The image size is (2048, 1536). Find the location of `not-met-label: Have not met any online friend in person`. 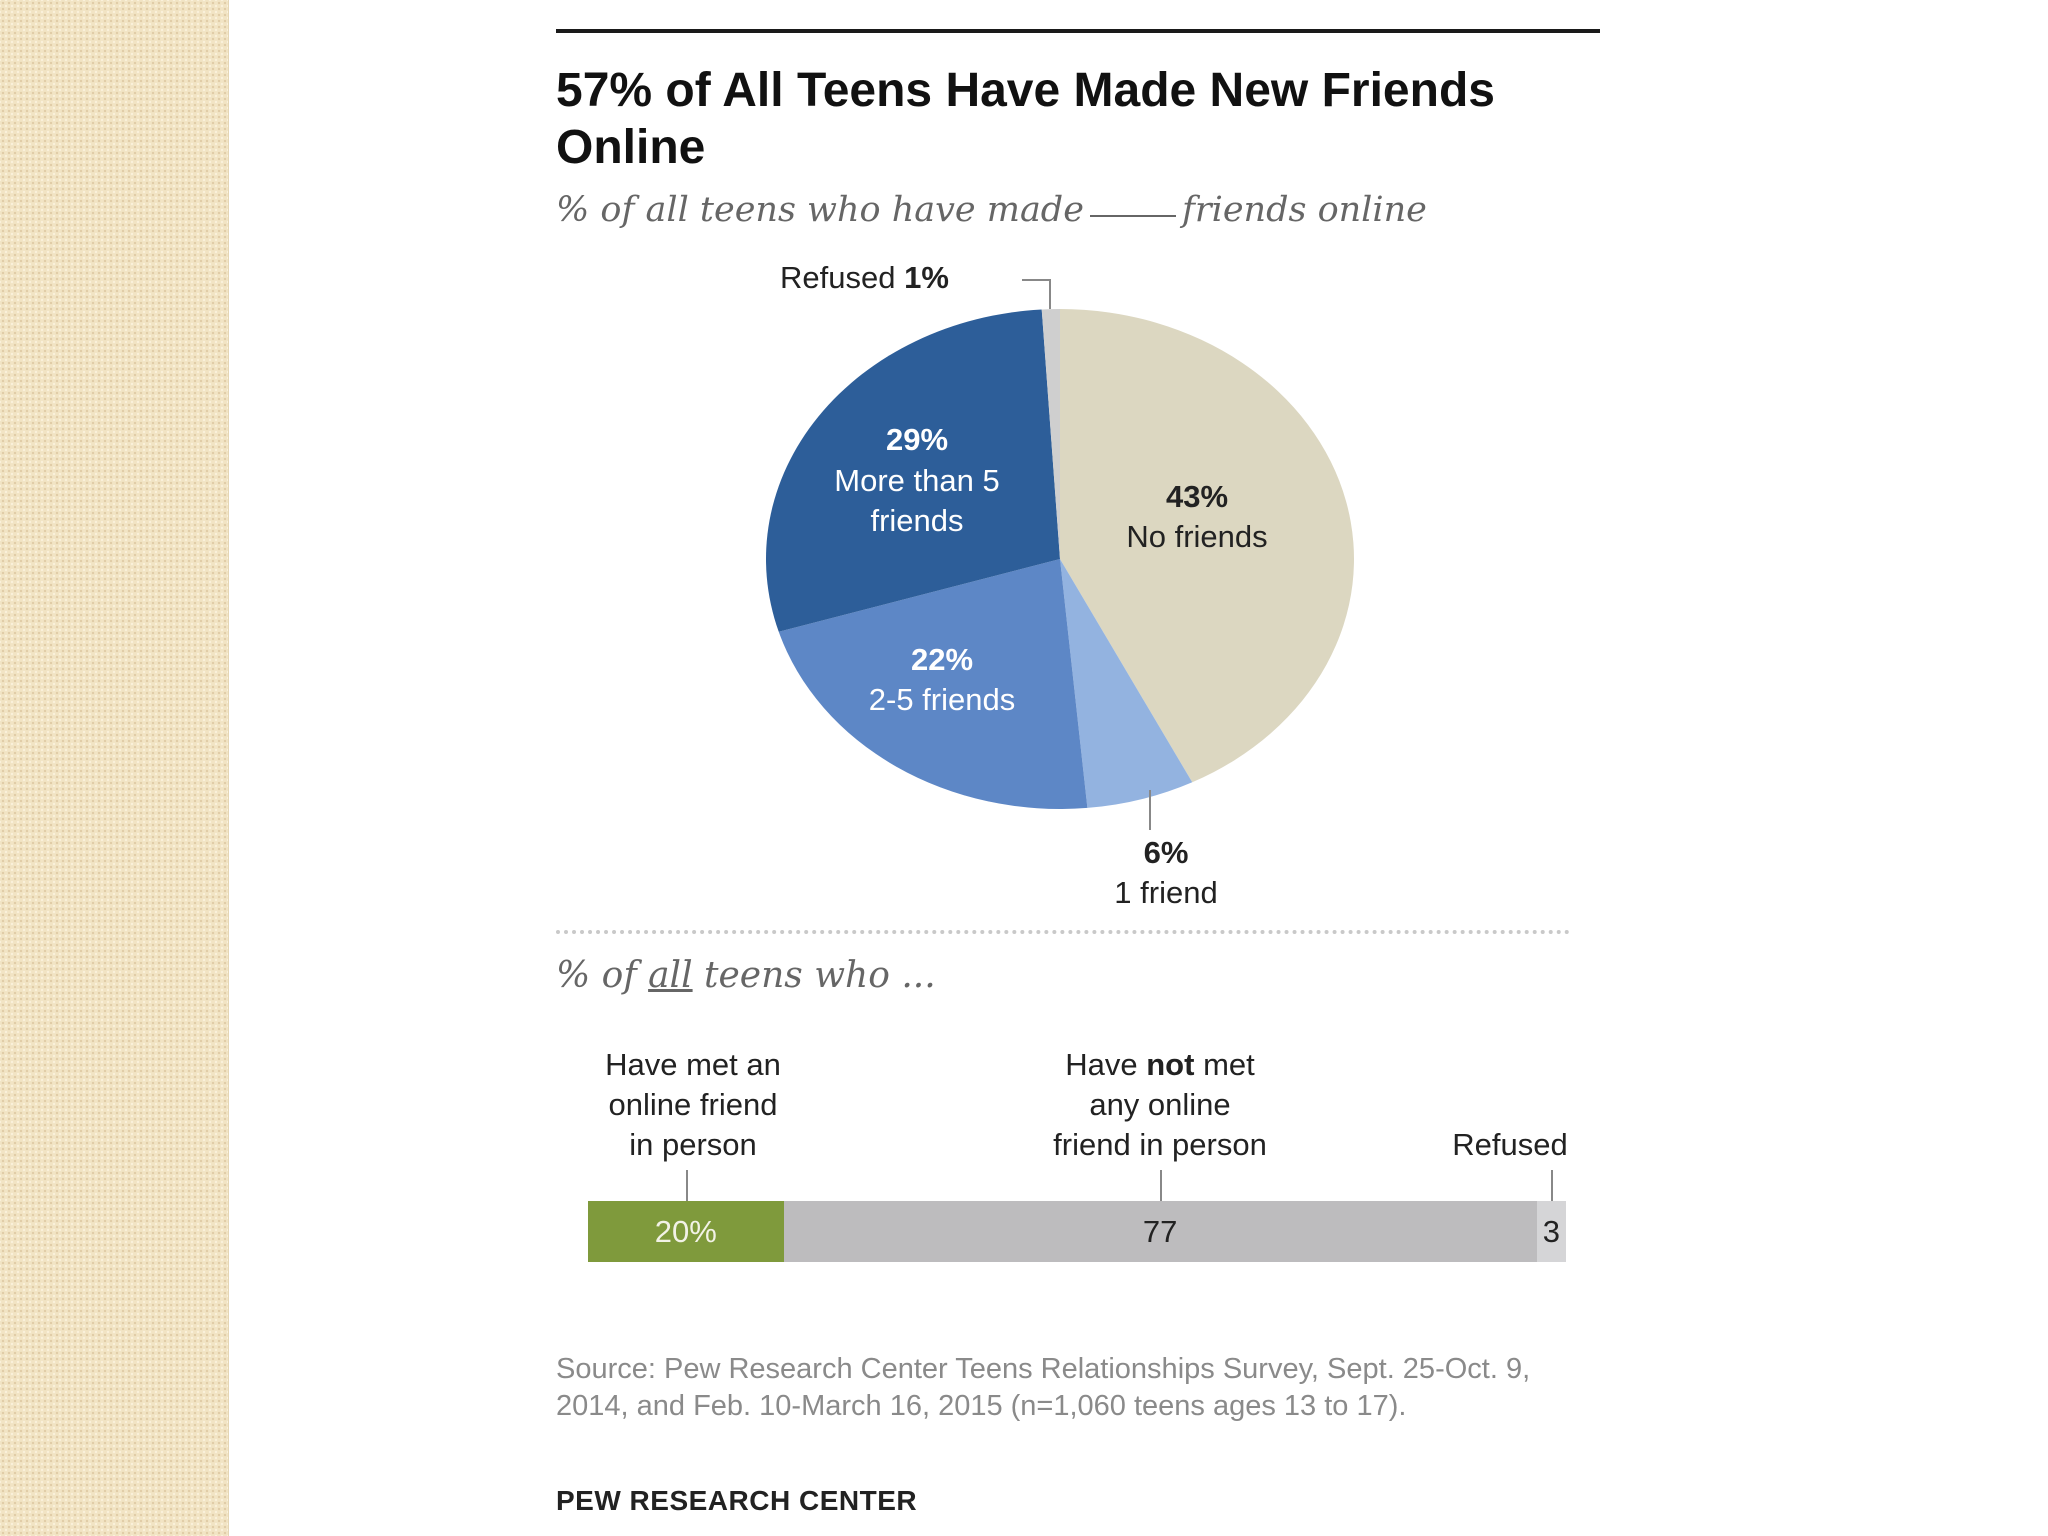

not-met-label: Have not met any online friend in person is located at coordinates (1160, 1105).